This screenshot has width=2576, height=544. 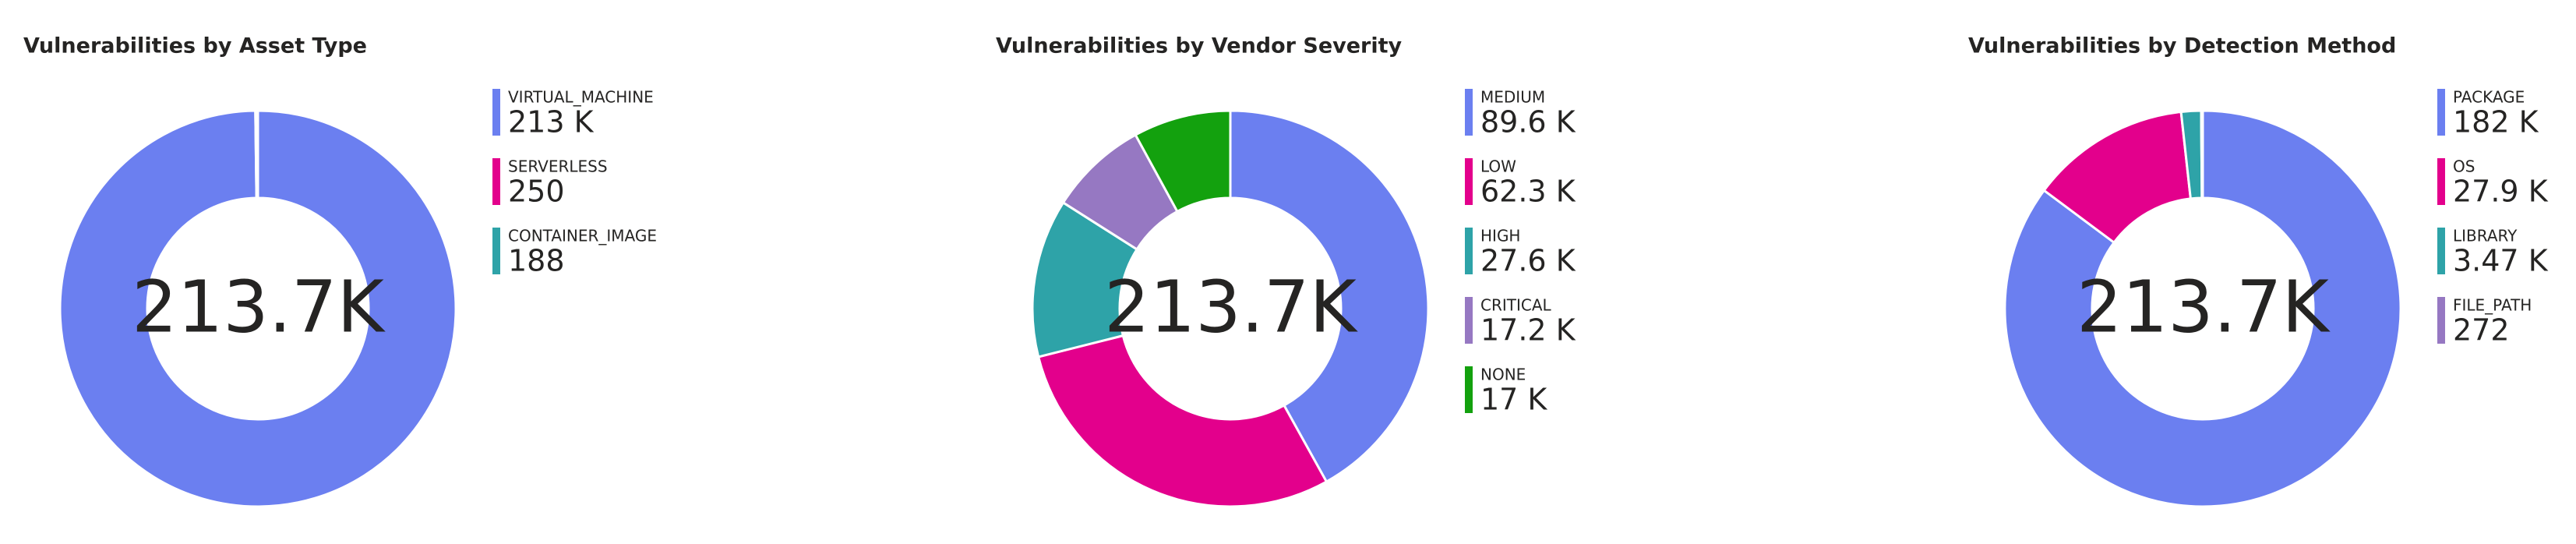 I want to click on legend-label: FILE_PATH, so click(x=2492, y=306).